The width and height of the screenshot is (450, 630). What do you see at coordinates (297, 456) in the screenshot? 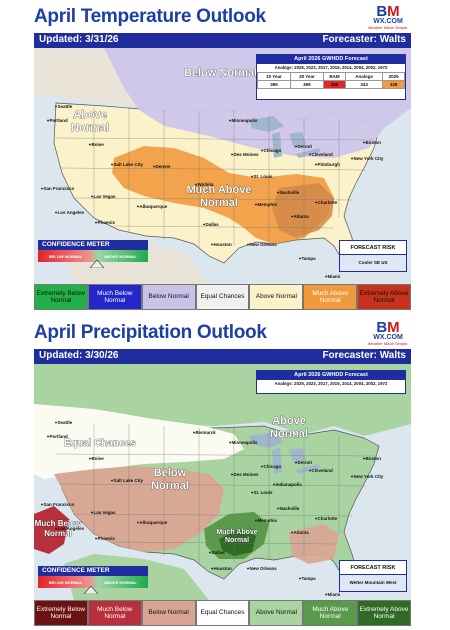
I see `lake-huron` at bounding box center [297, 456].